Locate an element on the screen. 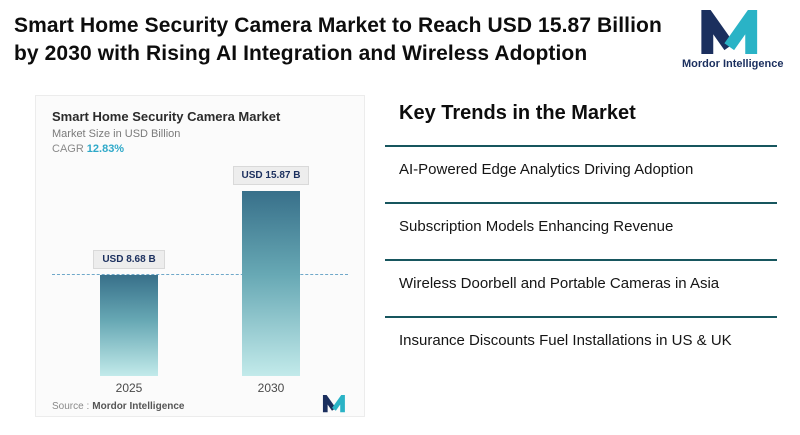 This screenshot has height=435, width=800. chart-subtitle: Market Size in USD Billion is located at coordinates (116, 134).